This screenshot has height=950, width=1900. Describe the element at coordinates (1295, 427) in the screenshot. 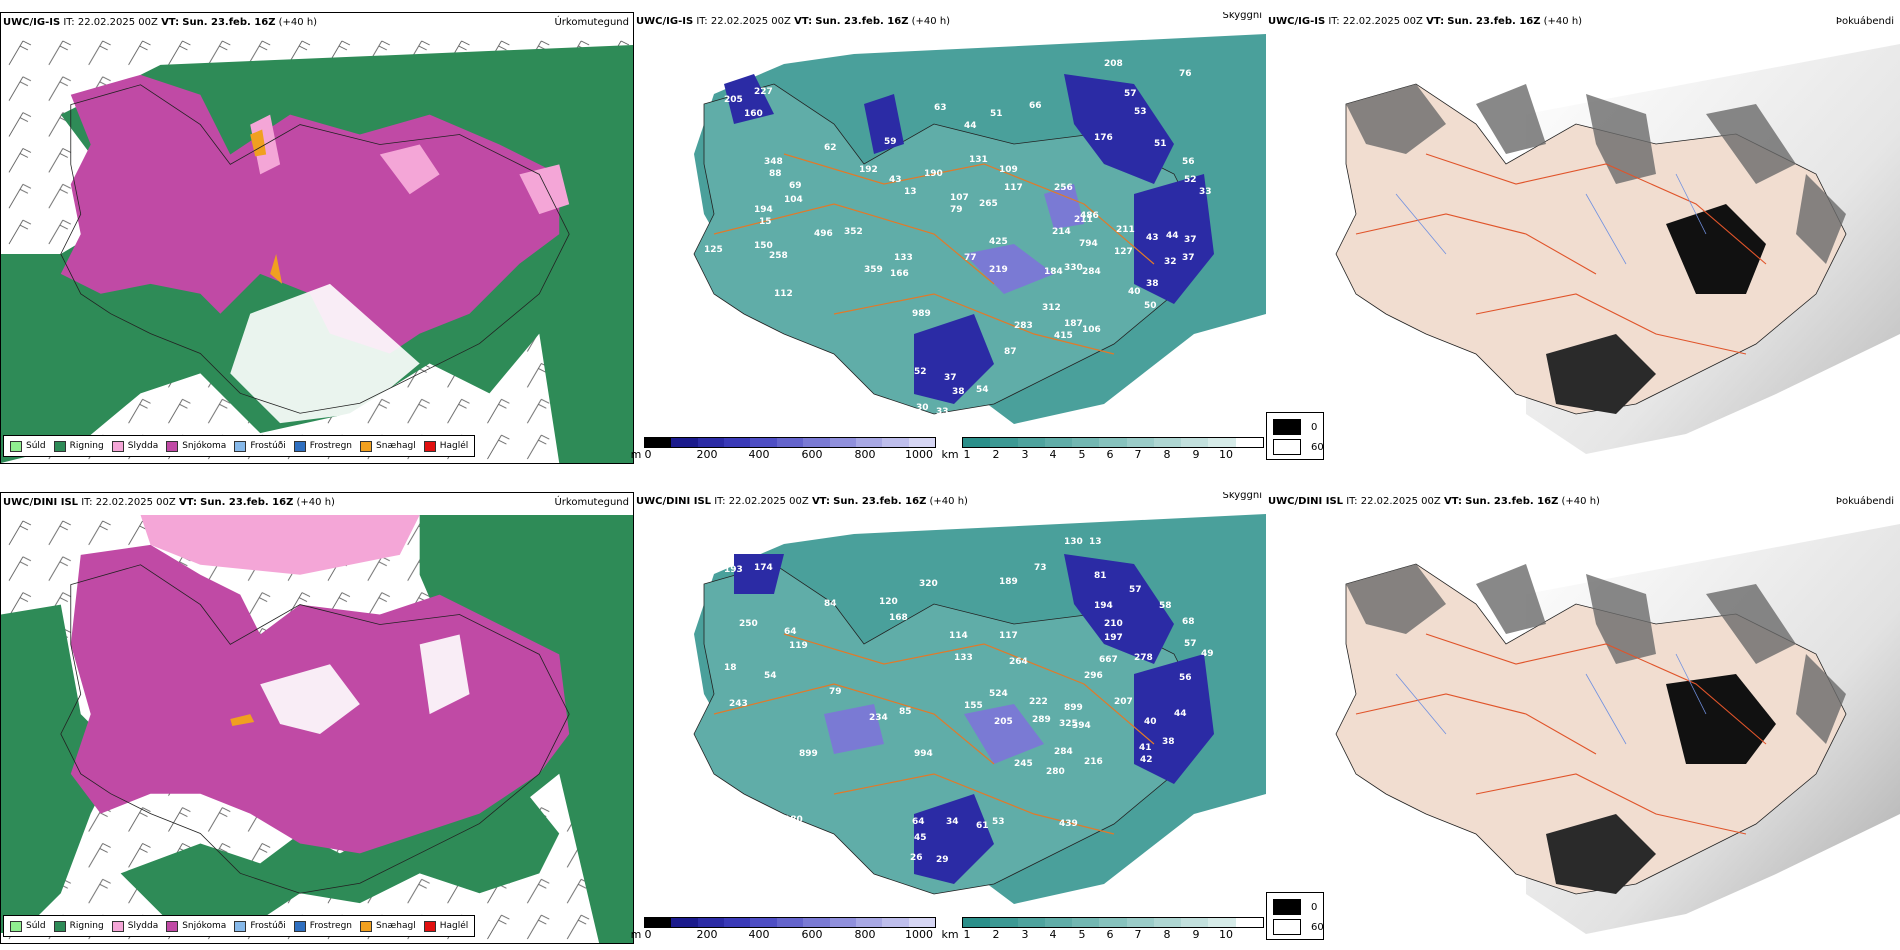

I see `fog-legend-entry: 0` at that location.